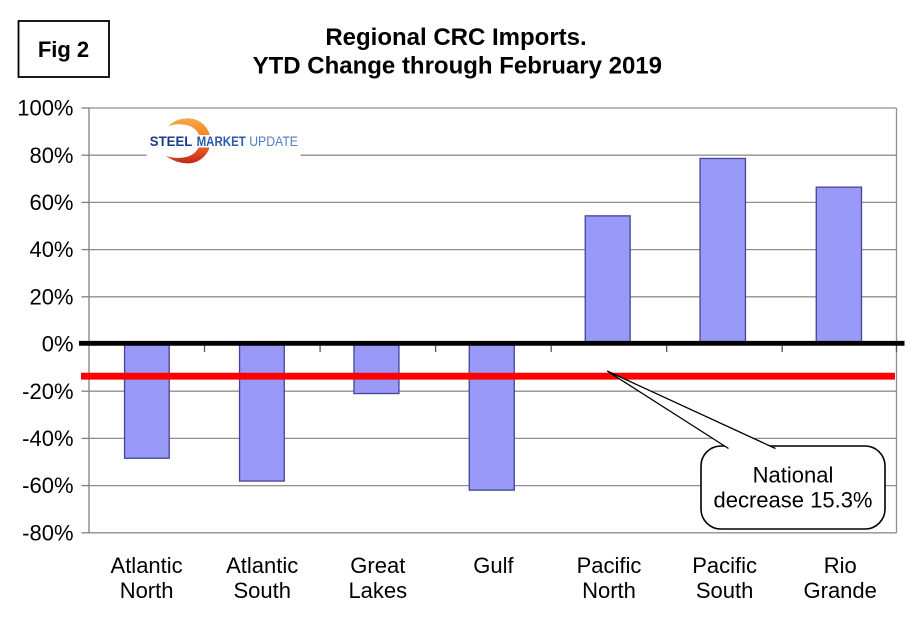 The image size is (910, 622). Describe the element at coordinates (840, 590) in the screenshot. I see `svg-text: Grande` at that location.